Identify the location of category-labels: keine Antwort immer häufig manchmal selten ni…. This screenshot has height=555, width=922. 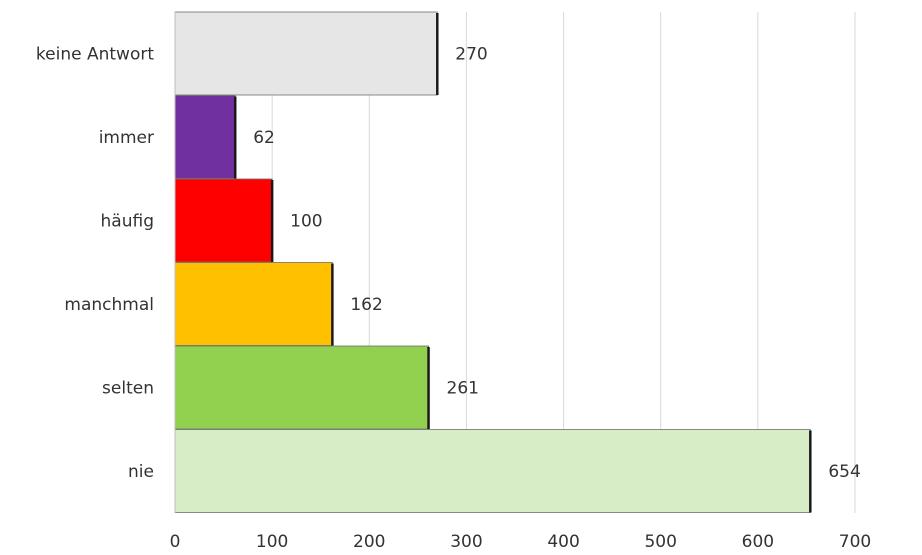
(95, 264).